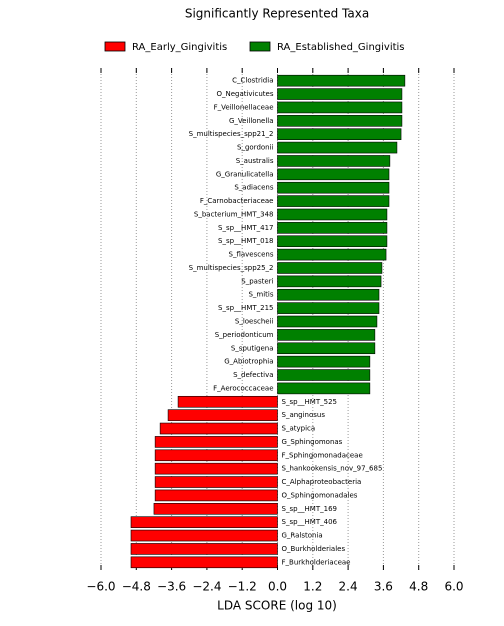 The height and width of the screenshot is (626, 504). What do you see at coordinates (171, 587) in the screenshot?
I see `x-tick-label: −3.6` at bounding box center [171, 587].